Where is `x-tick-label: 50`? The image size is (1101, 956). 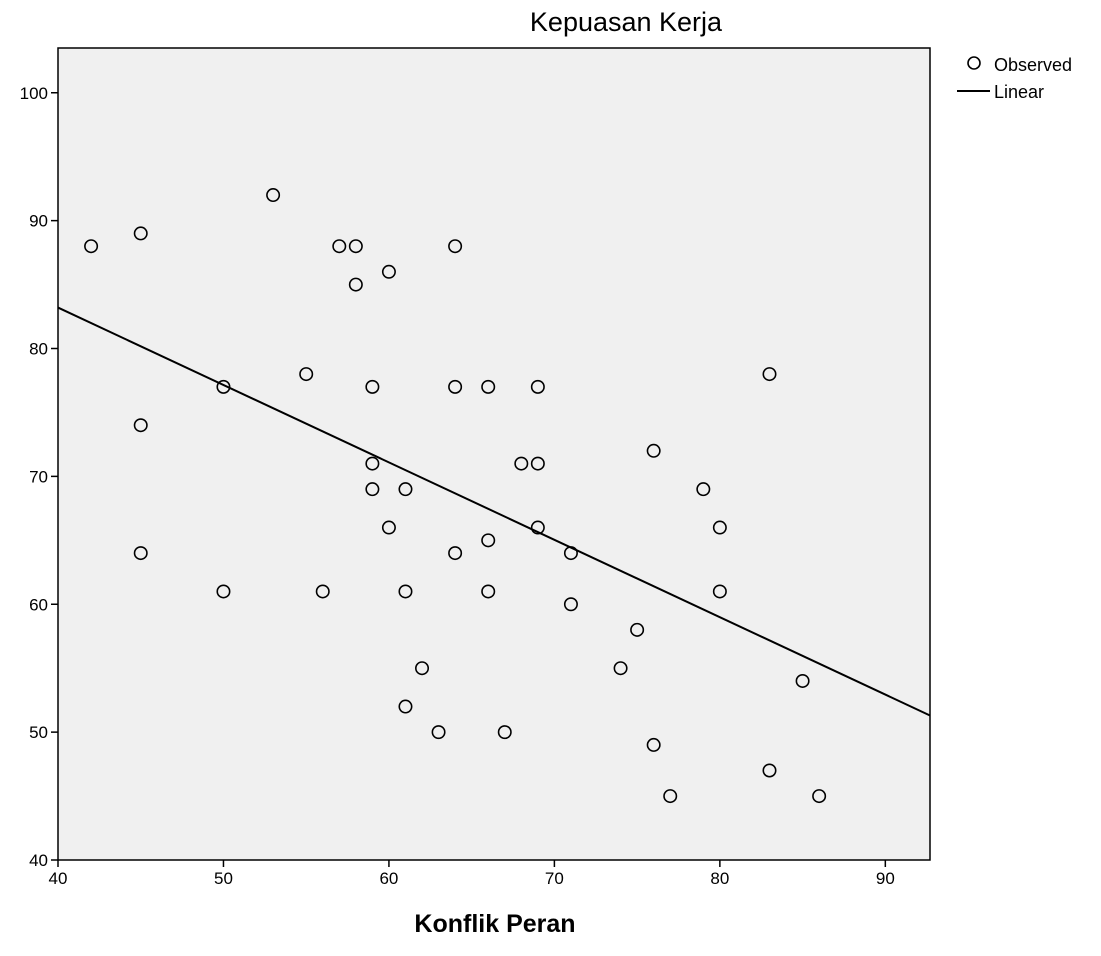 x-tick-label: 50 is located at coordinates (223, 878).